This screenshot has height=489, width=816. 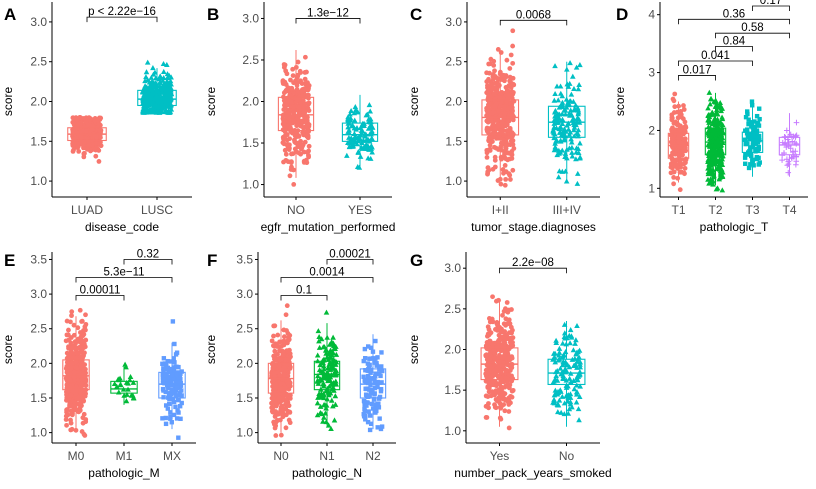 I want to click on panel-letter: F, so click(x=212, y=260).